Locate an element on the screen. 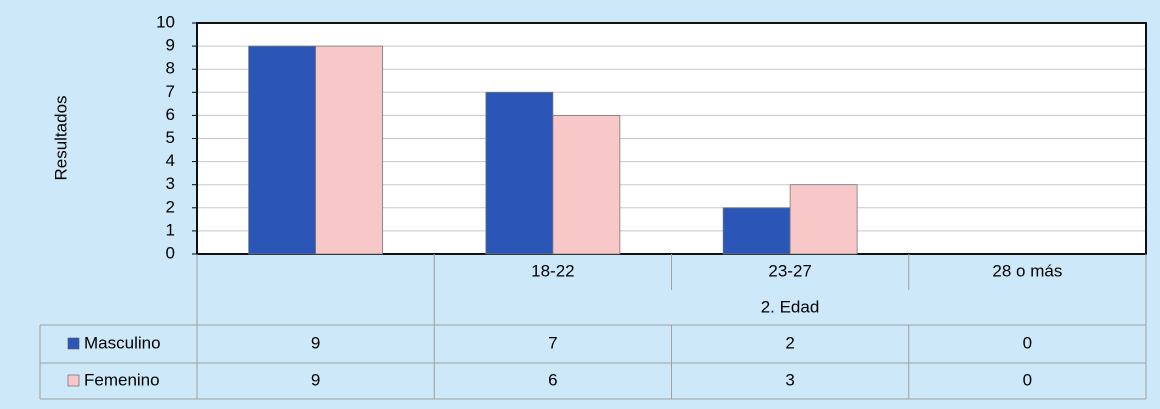 Image resolution: width=1160 pixels, height=409 pixels. legend-label: Masculino is located at coordinates (122, 342).